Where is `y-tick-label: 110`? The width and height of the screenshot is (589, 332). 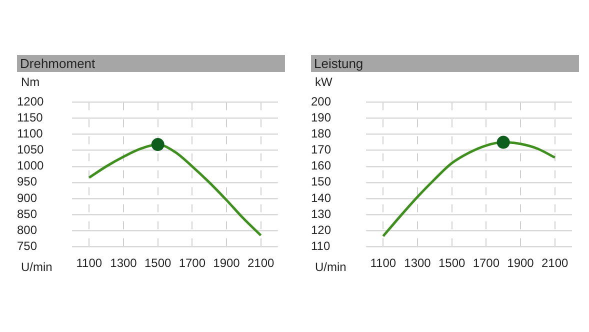
y-tick-label: 110 is located at coordinates (320, 245).